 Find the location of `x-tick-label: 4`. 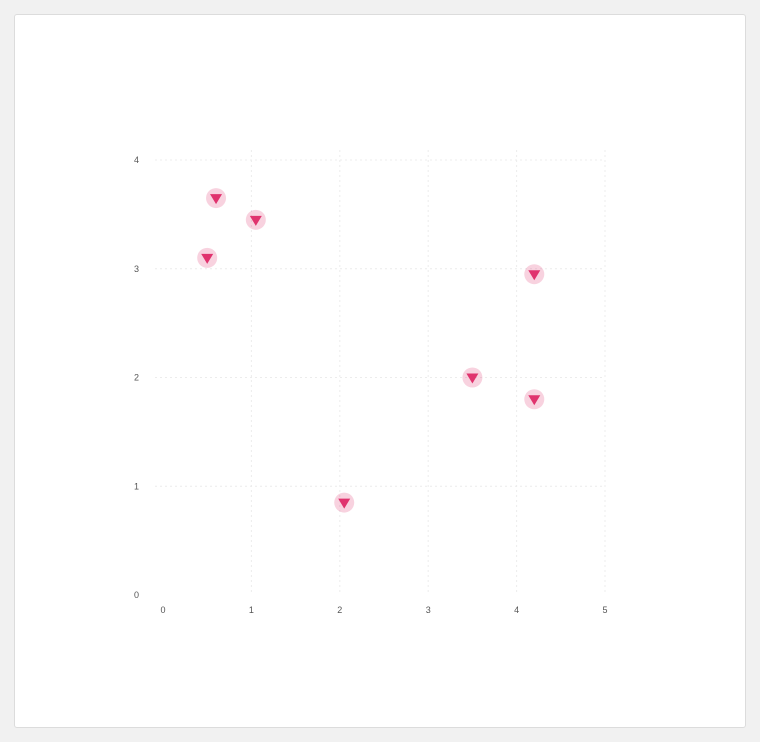

x-tick-label: 4 is located at coordinates (516, 610).